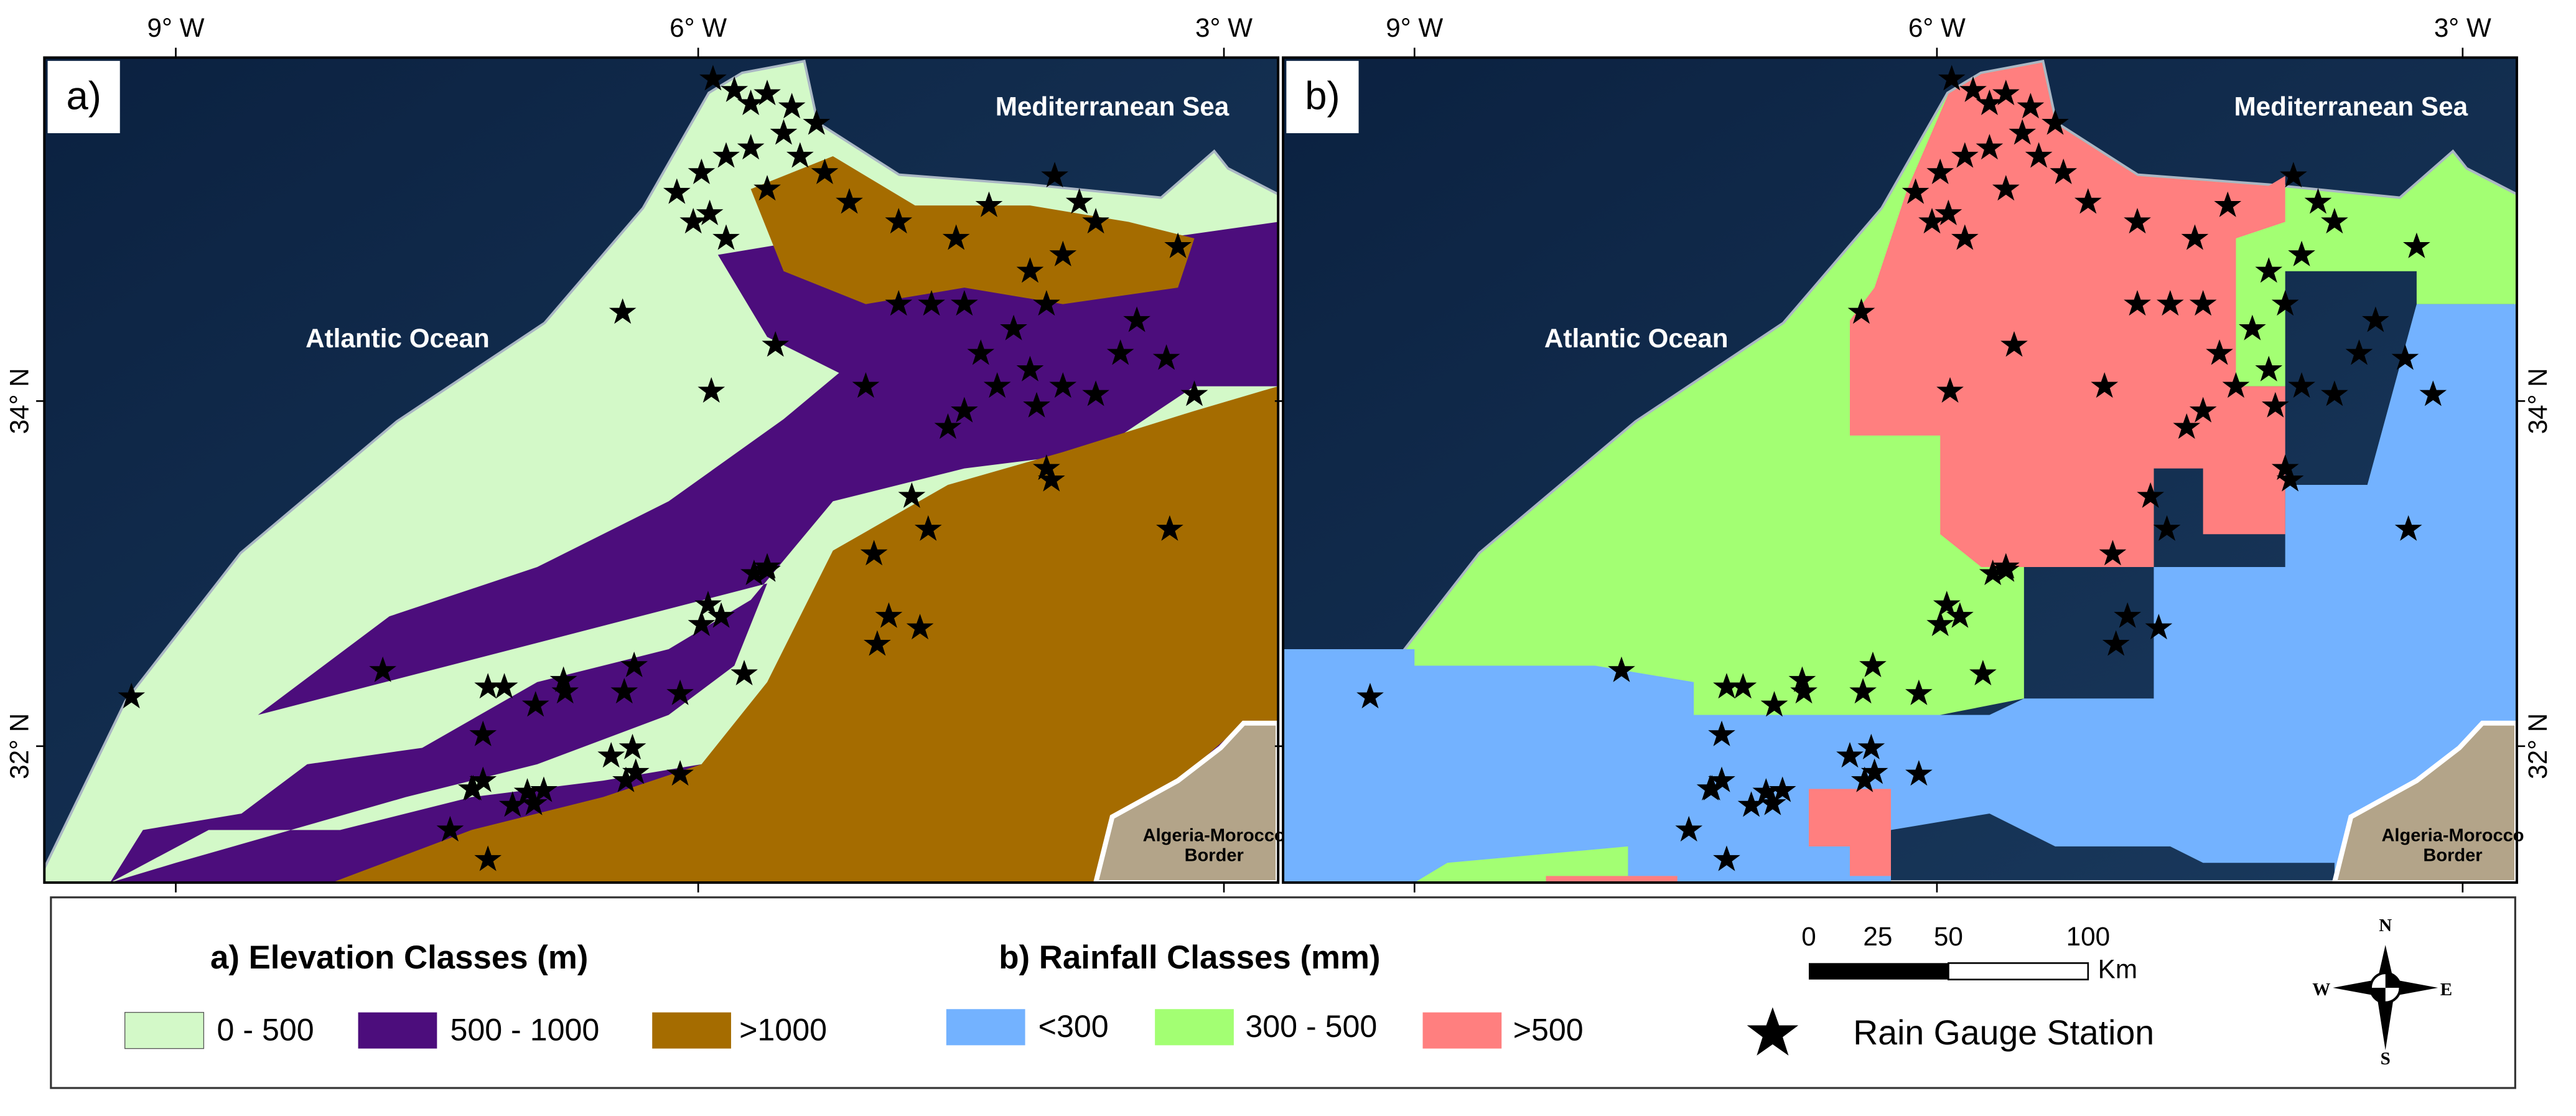 The width and height of the screenshot is (2576, 1116). What do you see at coordinates (2446, 990) in the screenshot?
I see `compass-label: E` at bounding box center [2446, 990].